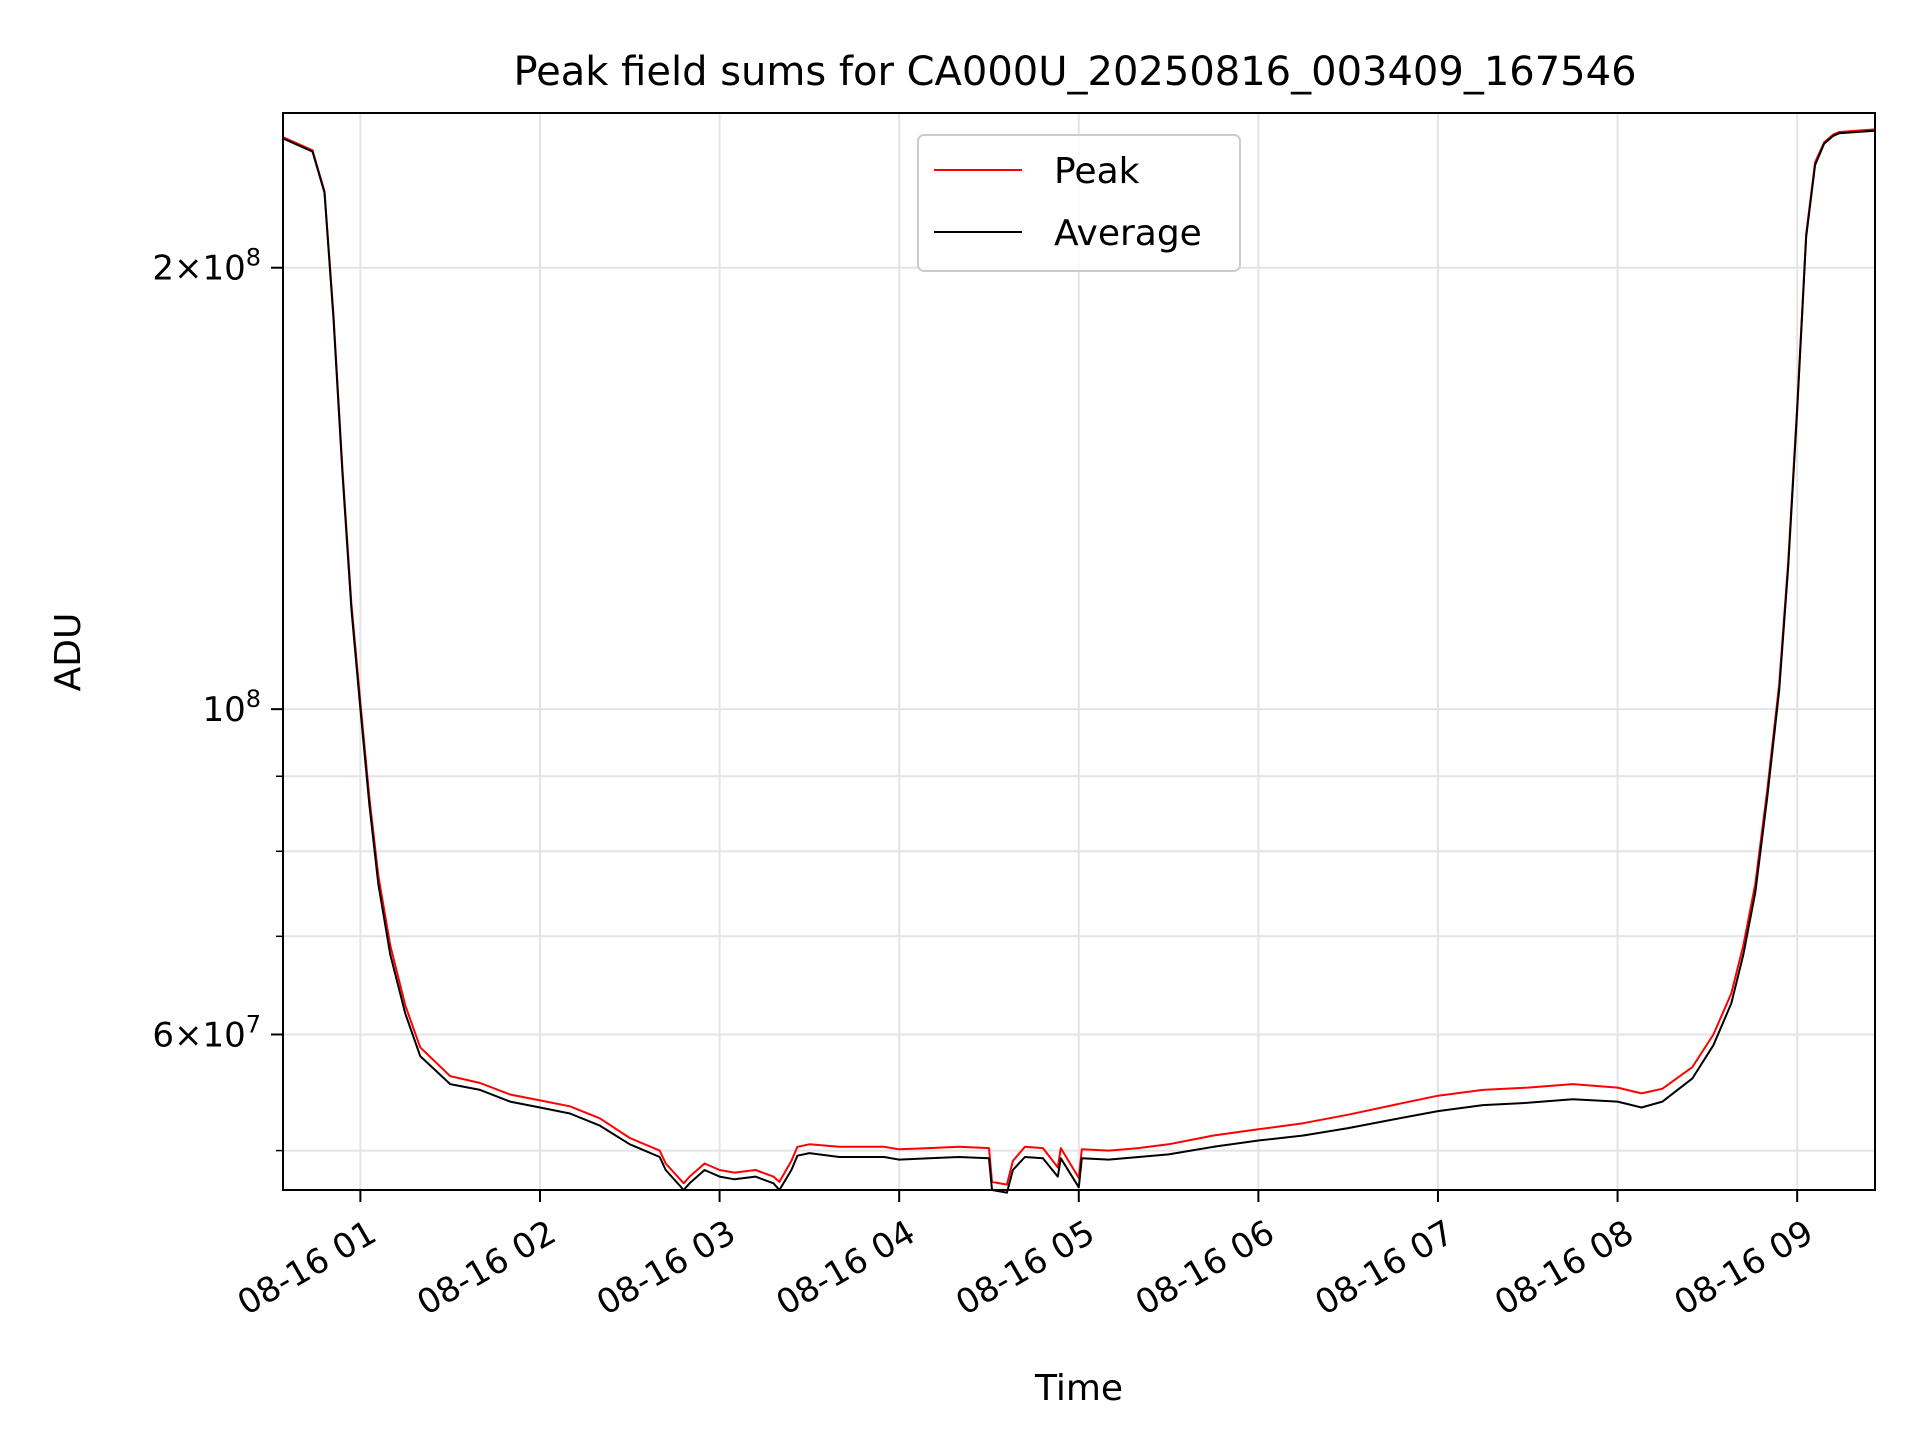 The image size is (1920, 1440). Describe the element at coordinates (1097, 171) in the screenshot. I see `legend-label-peak: Peak` at that location.